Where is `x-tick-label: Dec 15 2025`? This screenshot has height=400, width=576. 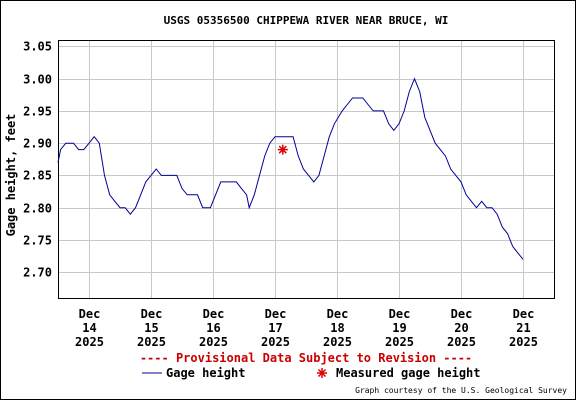
x-tick-label: Dec 15 2025 is located at coordinates (151, 328).